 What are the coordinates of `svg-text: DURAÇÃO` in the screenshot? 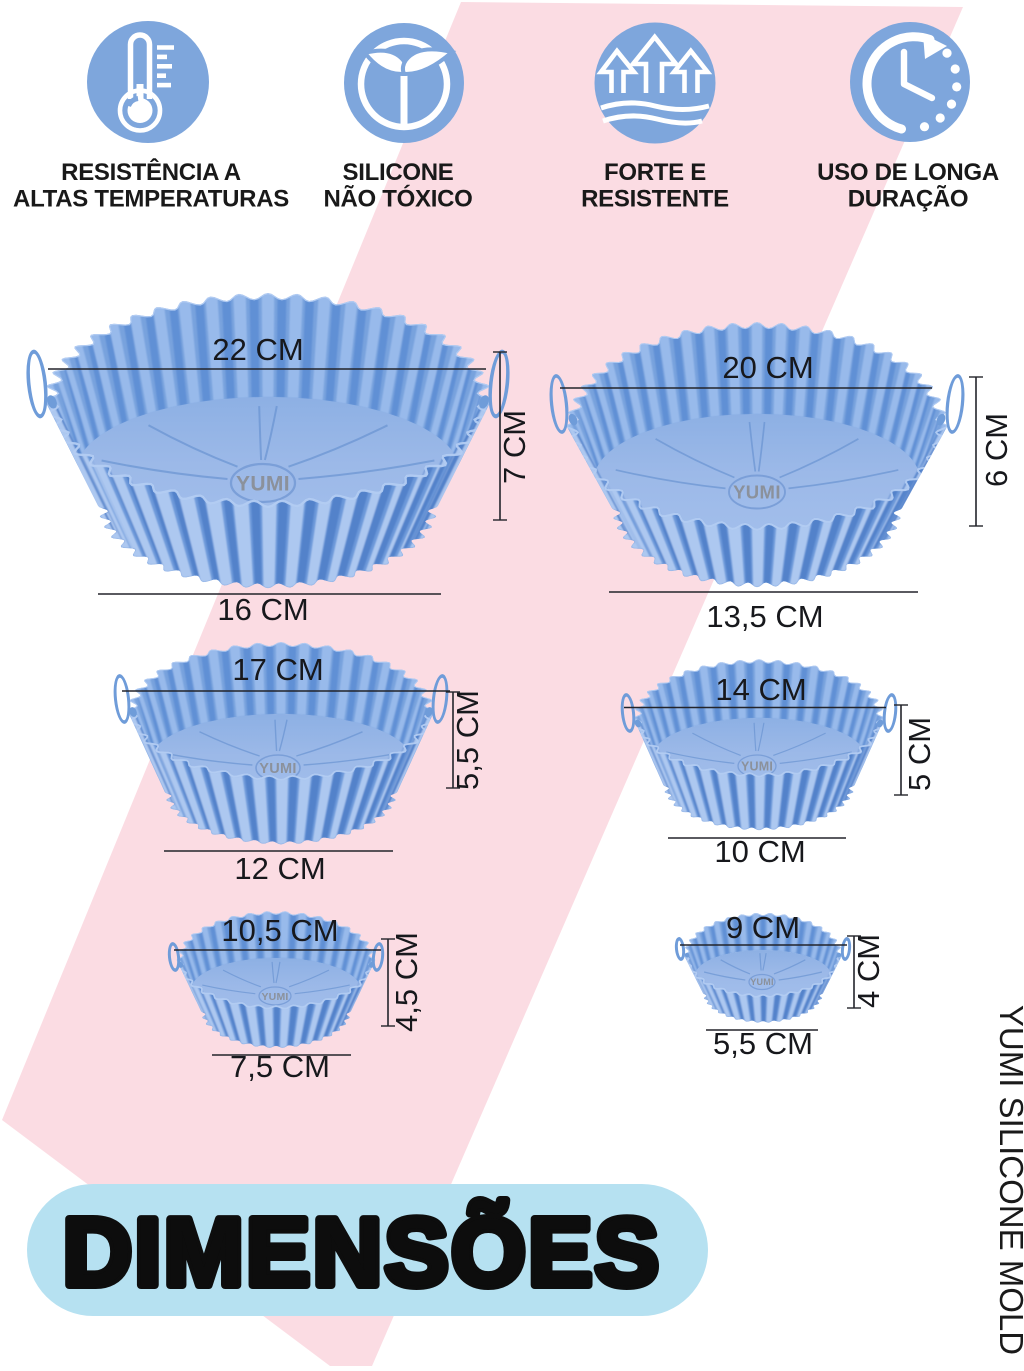 It's located at (908, 199).